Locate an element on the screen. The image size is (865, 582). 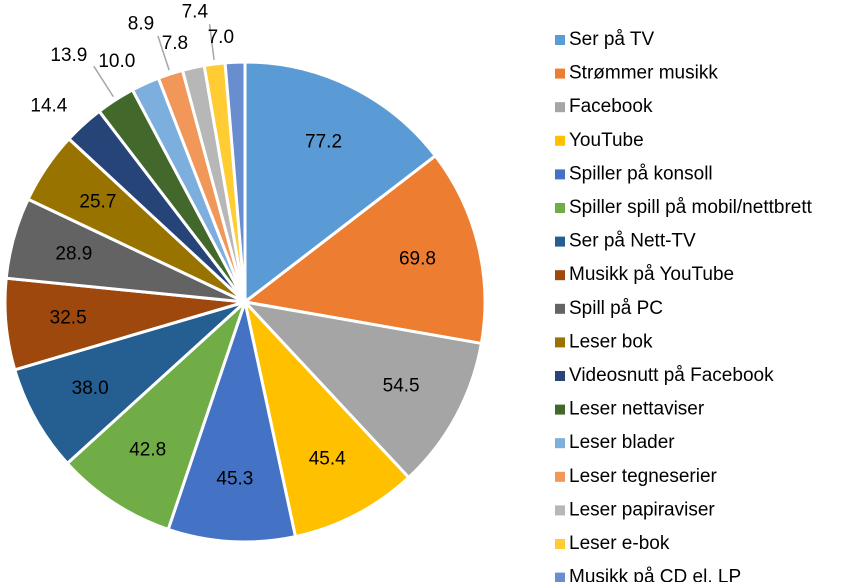
data-label: 7.8 is located at coordinates (175, 43).